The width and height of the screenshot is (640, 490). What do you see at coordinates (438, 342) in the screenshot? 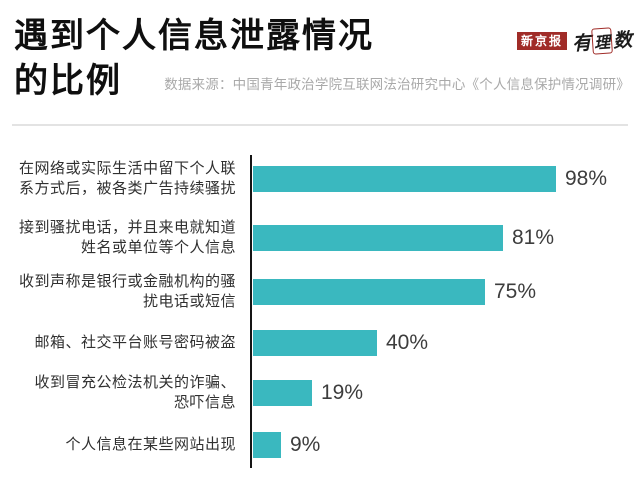
I see `bar-area: 40%` at bounding box center [438, 342].